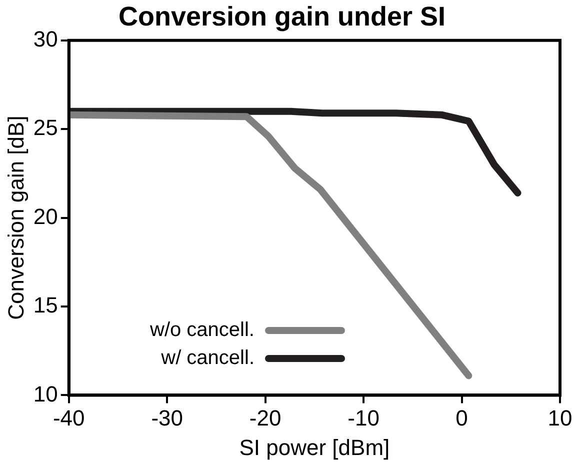 The height and width of the screenshot is (464, 584). I want to click on x-tick-label: -20, so click(265, 417).